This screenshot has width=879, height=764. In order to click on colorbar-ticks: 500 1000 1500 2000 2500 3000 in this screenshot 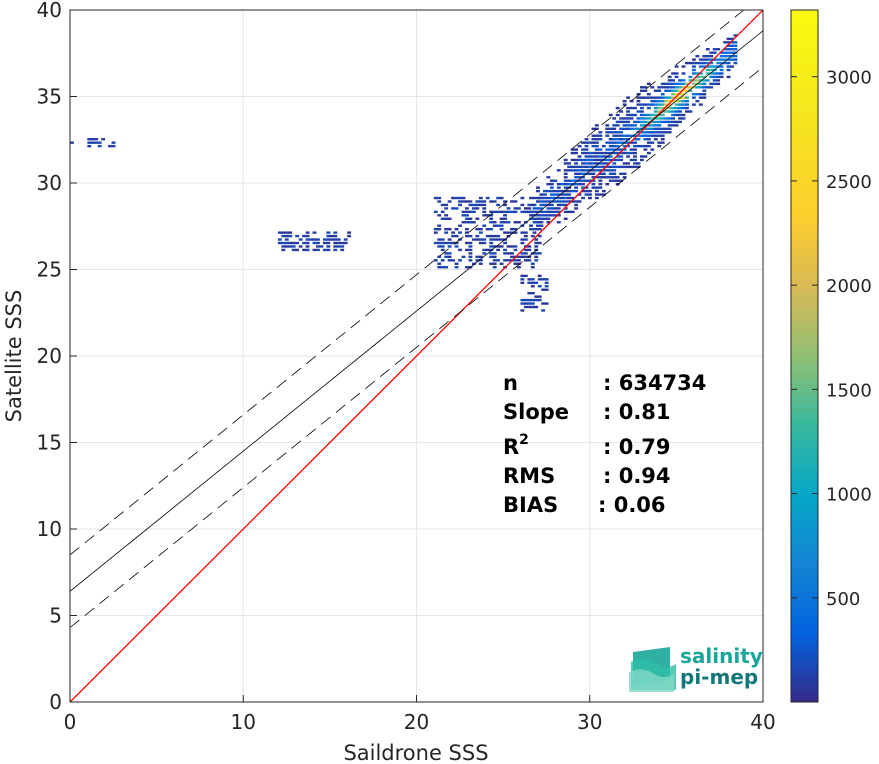, I will do `click(831, 339)`.